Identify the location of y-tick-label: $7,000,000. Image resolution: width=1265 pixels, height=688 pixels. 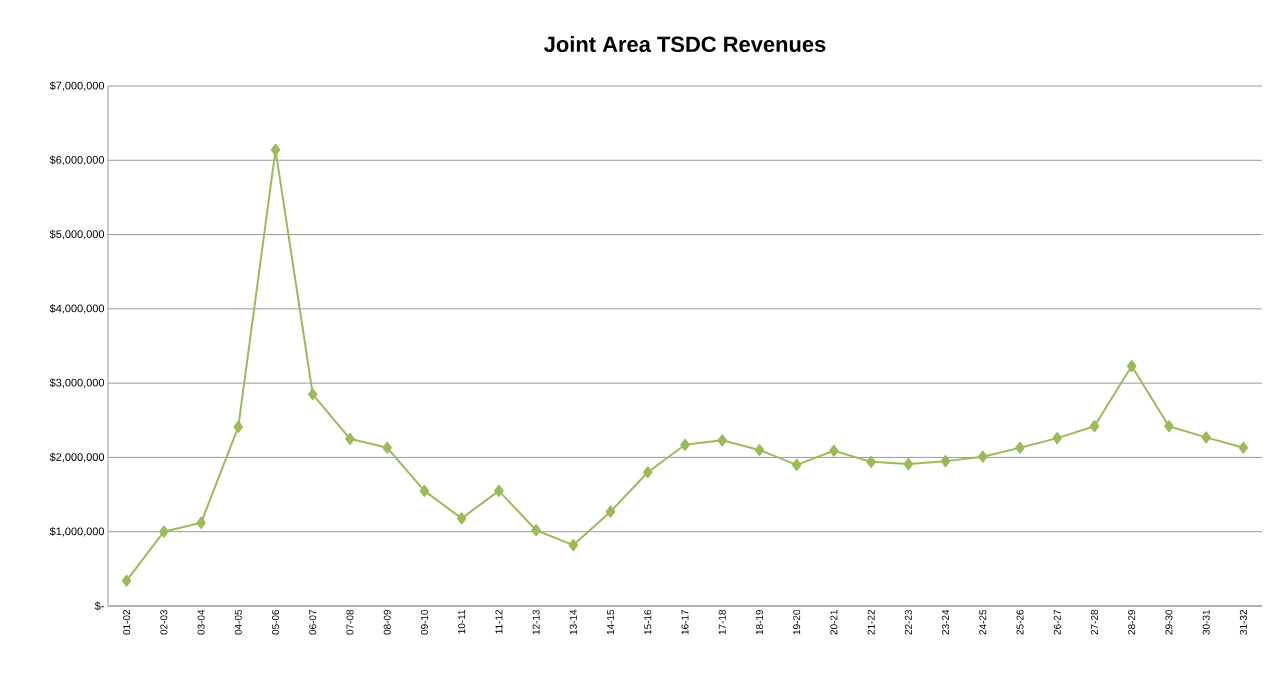
(77, 86).